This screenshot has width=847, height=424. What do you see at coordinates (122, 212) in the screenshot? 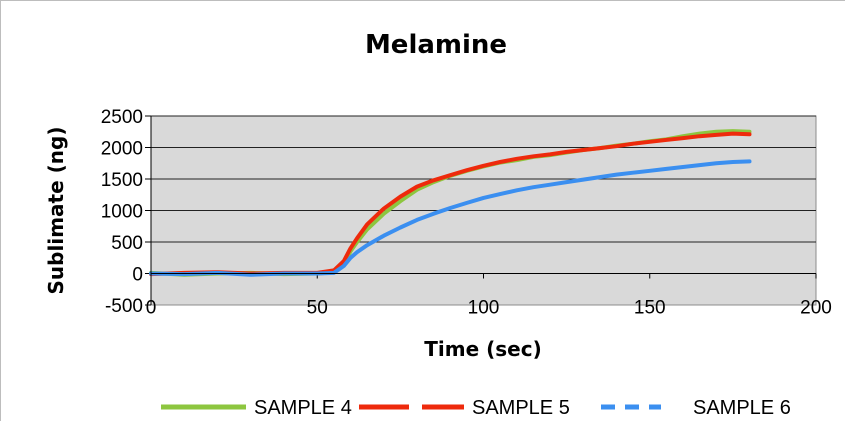
I see `y-tick-label: 1000` at bounding box center [122, 212].